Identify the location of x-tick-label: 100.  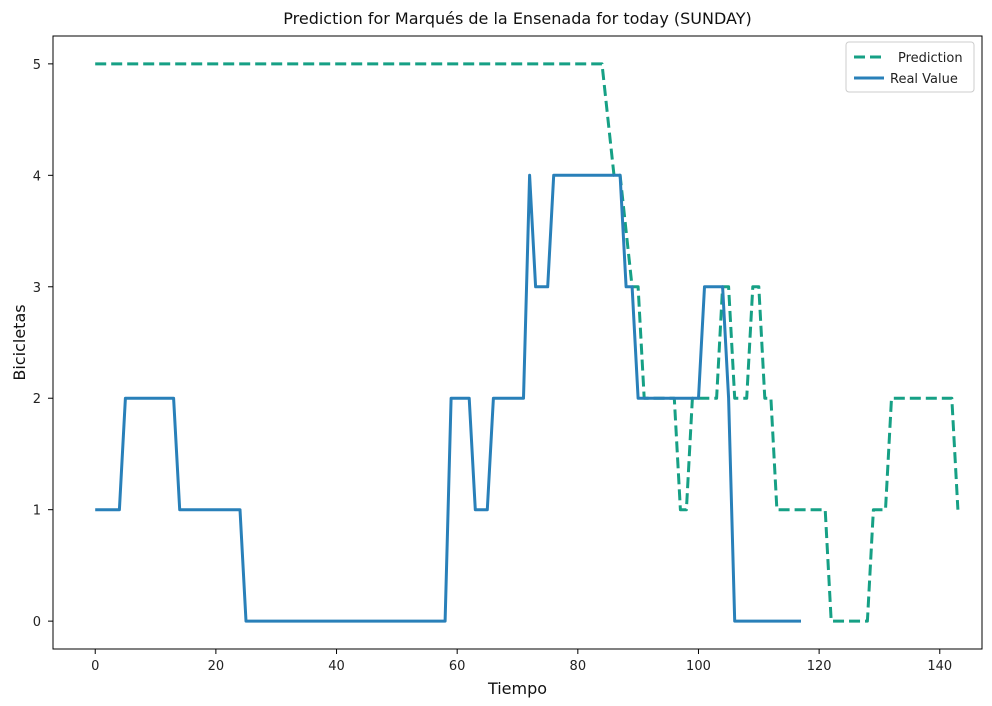
(698, 666).